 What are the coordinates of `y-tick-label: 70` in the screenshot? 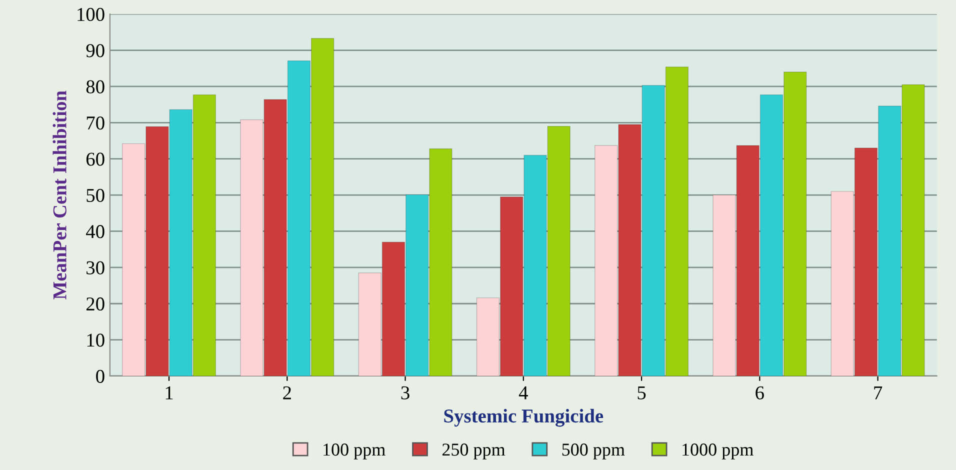 It's located at (95, 123).